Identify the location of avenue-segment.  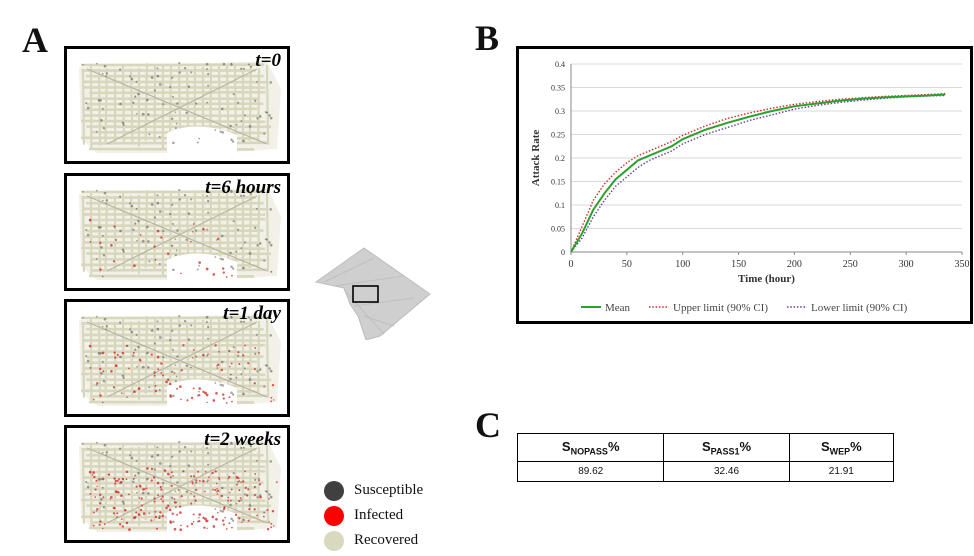
(182, 485).